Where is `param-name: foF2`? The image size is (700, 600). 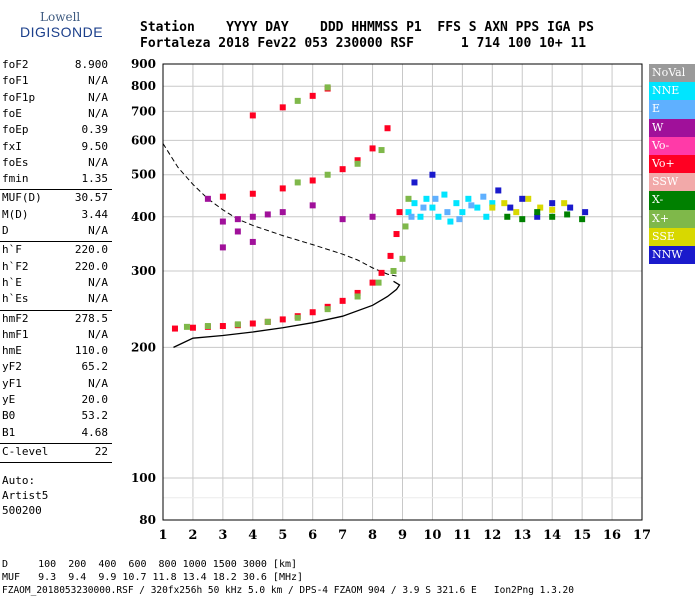
param-name: foF2 is located at coordinates (15, 64).